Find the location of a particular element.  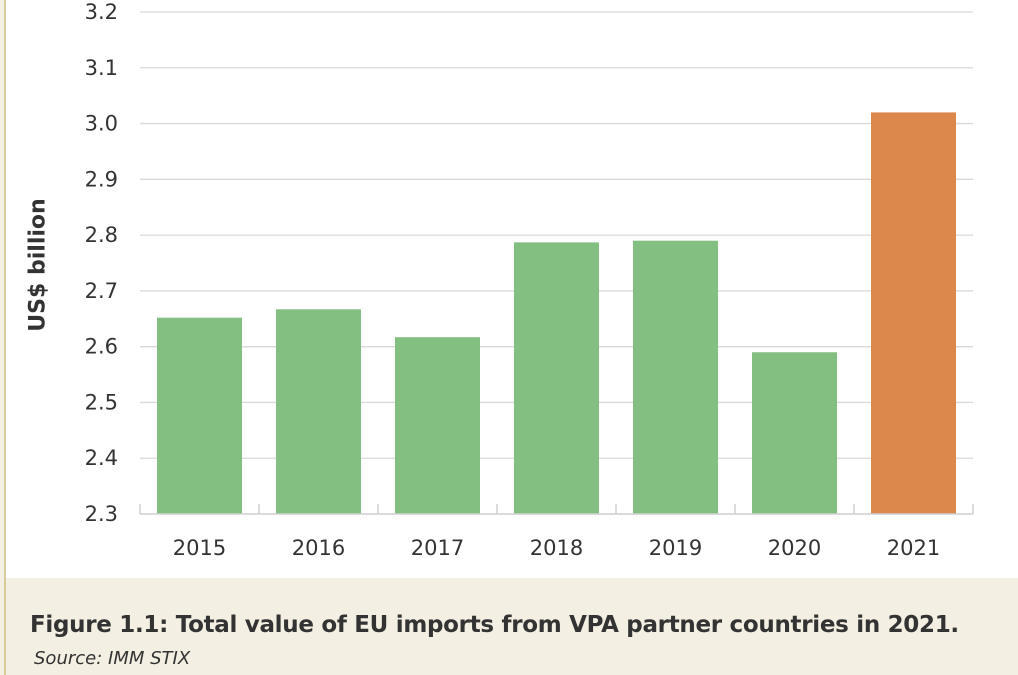

x-tick-label: 2020 is located at coordinates (794, 548).